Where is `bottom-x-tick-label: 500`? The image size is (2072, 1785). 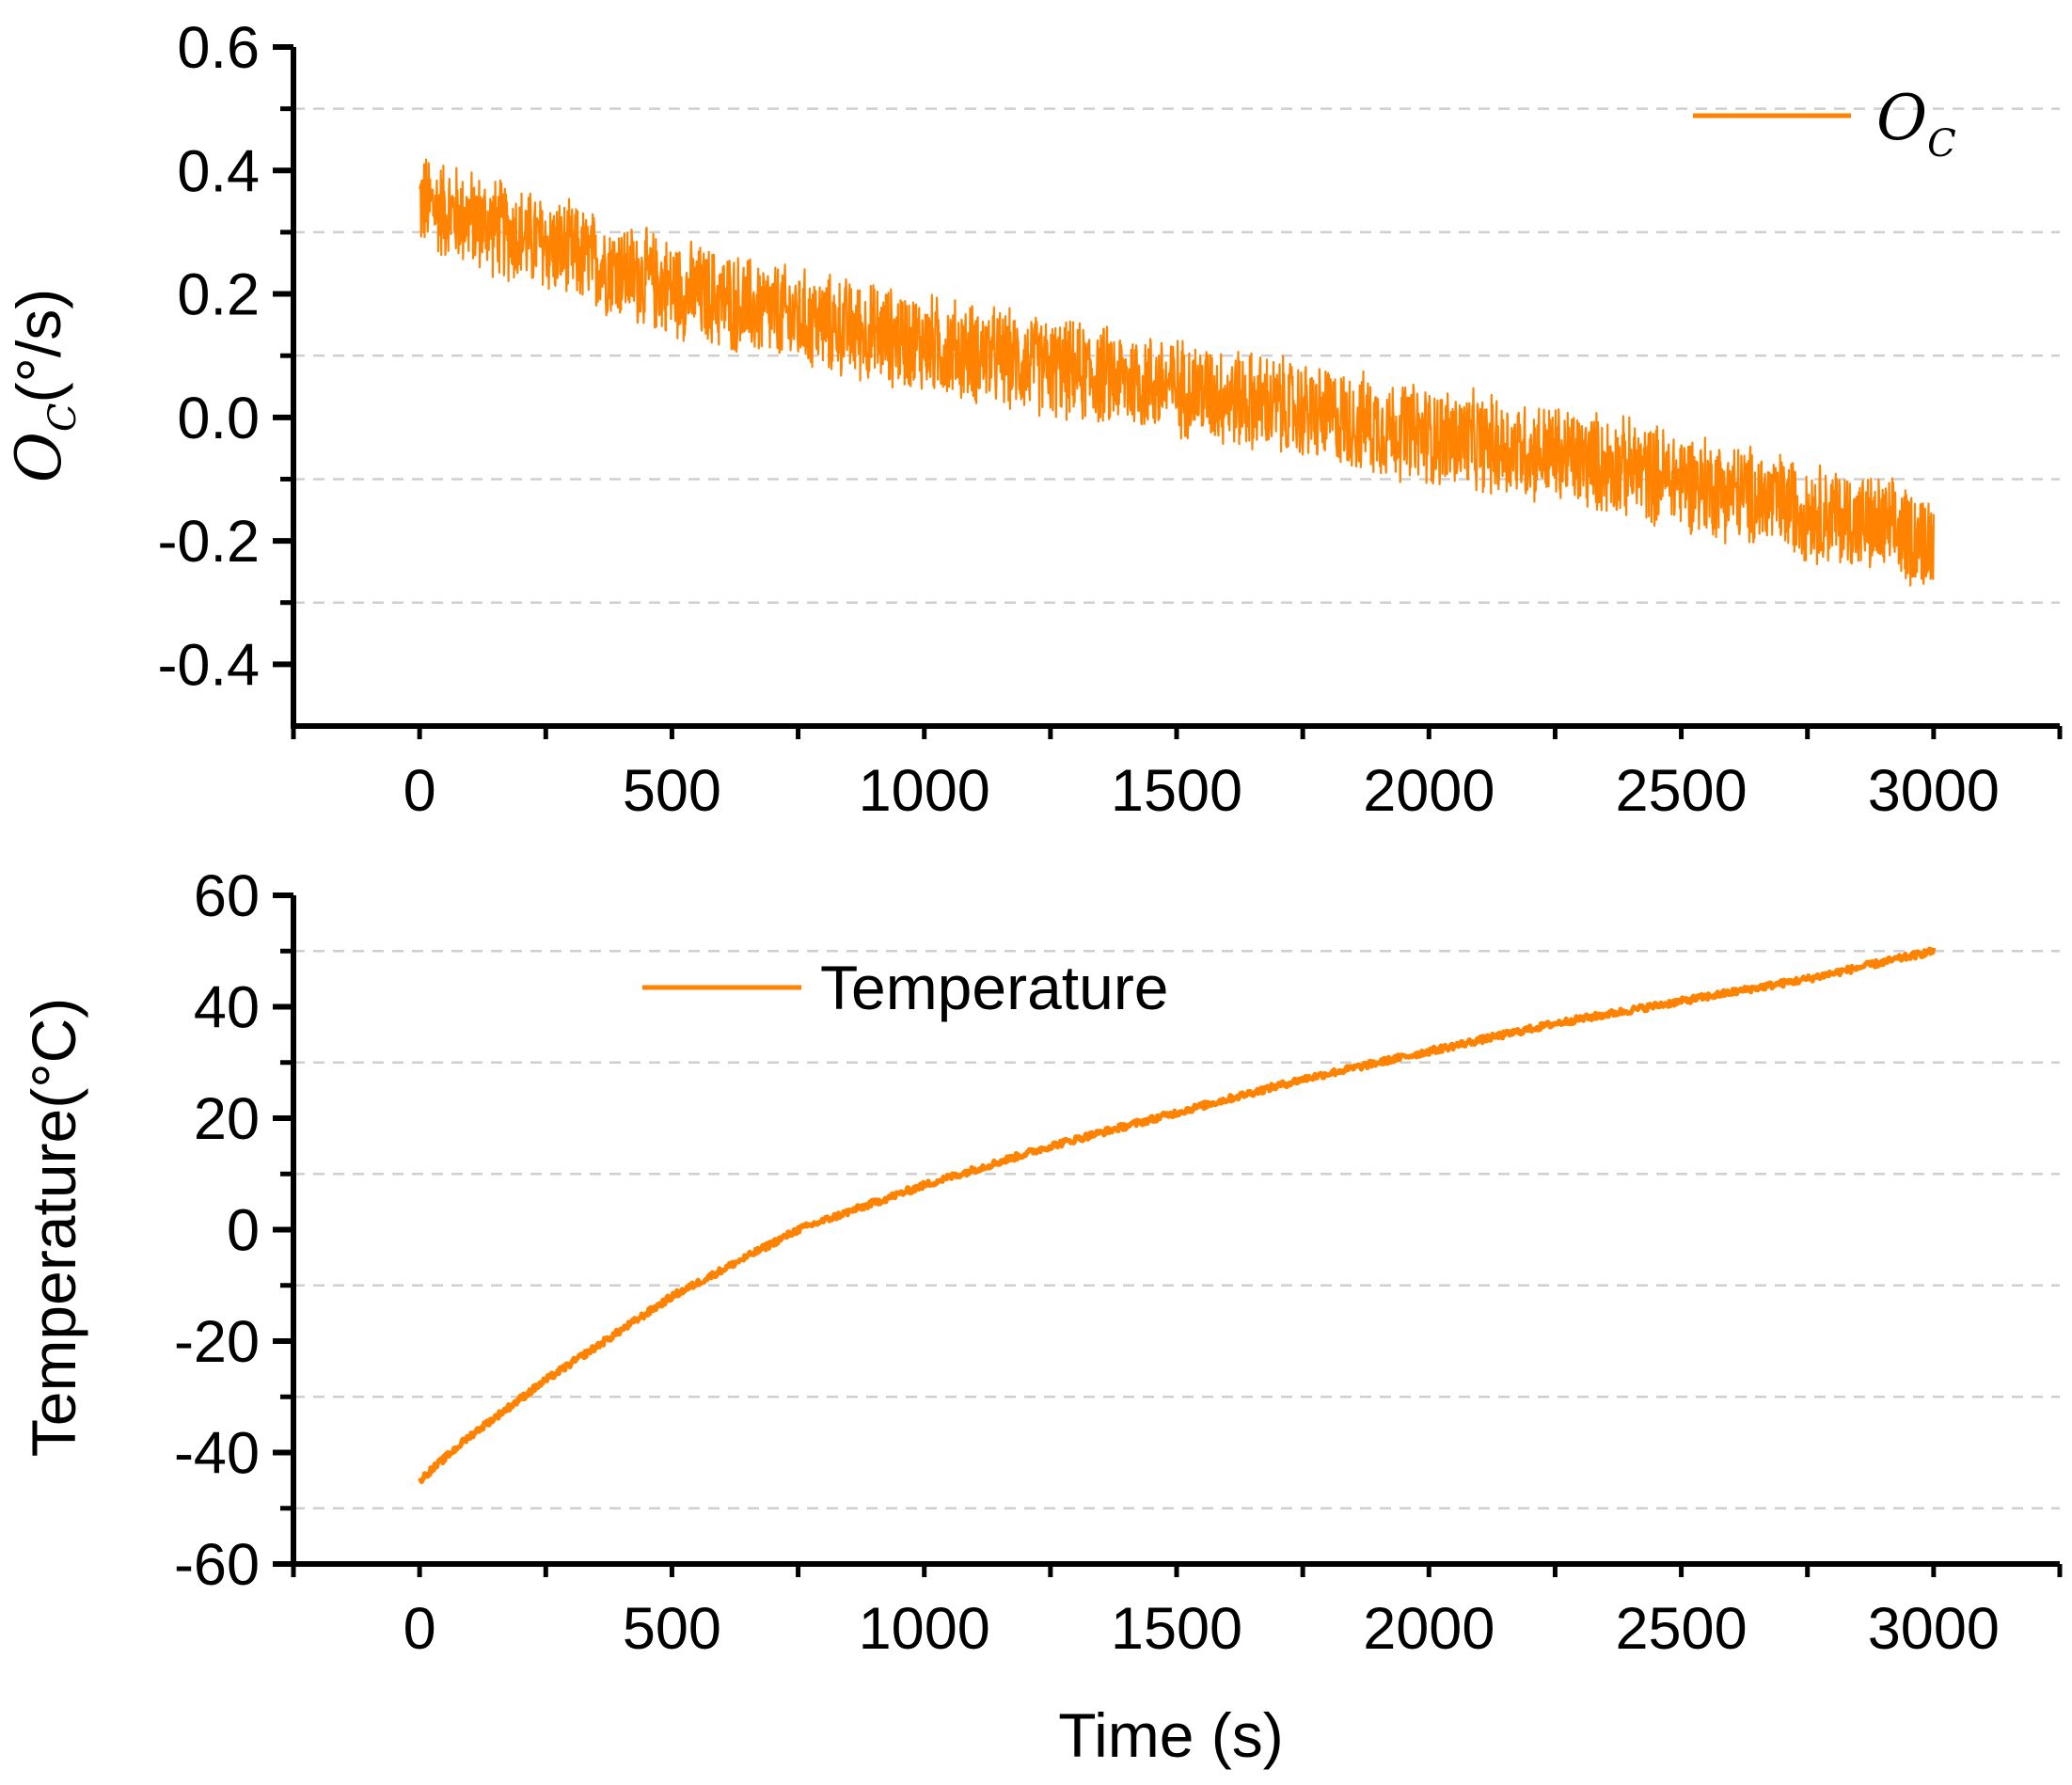 bottom-x-tick-label: 500 is located at coordinates (672, 1629).